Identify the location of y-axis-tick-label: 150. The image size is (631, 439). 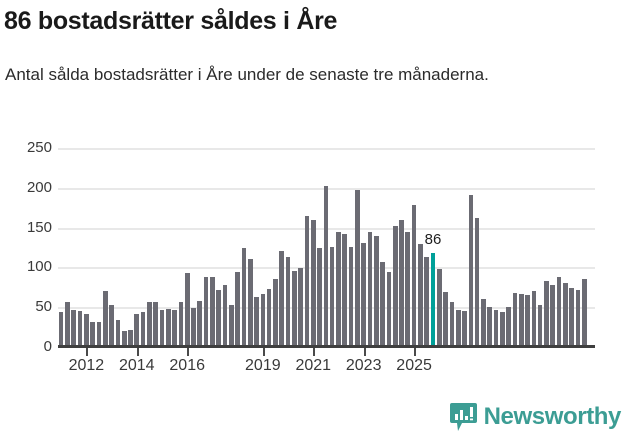
(39, 227).